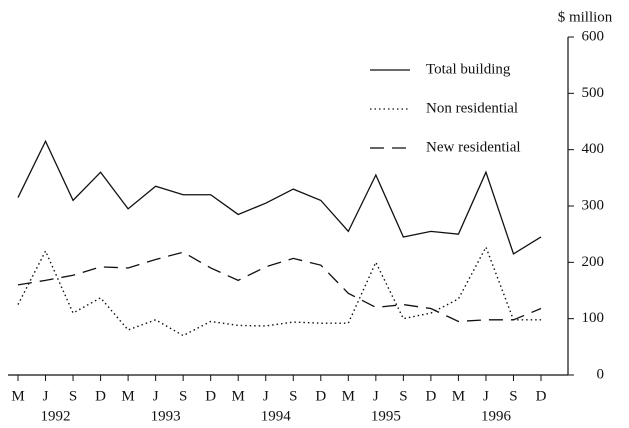 This screenshot has width=629, height=428. Describe the element at coordinates (593, 93) in the screenshot. I see `y-tick-label: 500` at that location.